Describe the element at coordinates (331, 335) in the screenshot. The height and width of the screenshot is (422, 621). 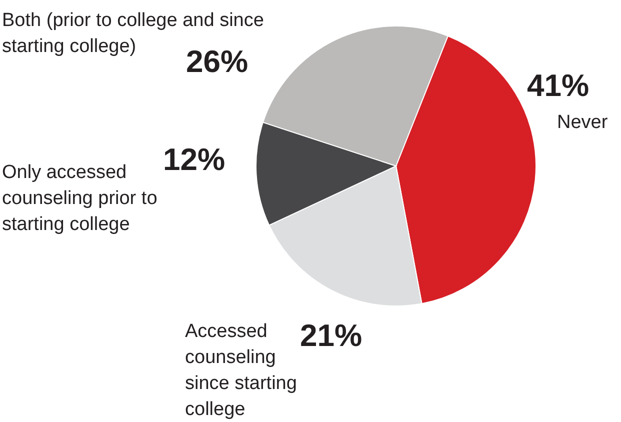
I see `data-label: 21%` at that location.